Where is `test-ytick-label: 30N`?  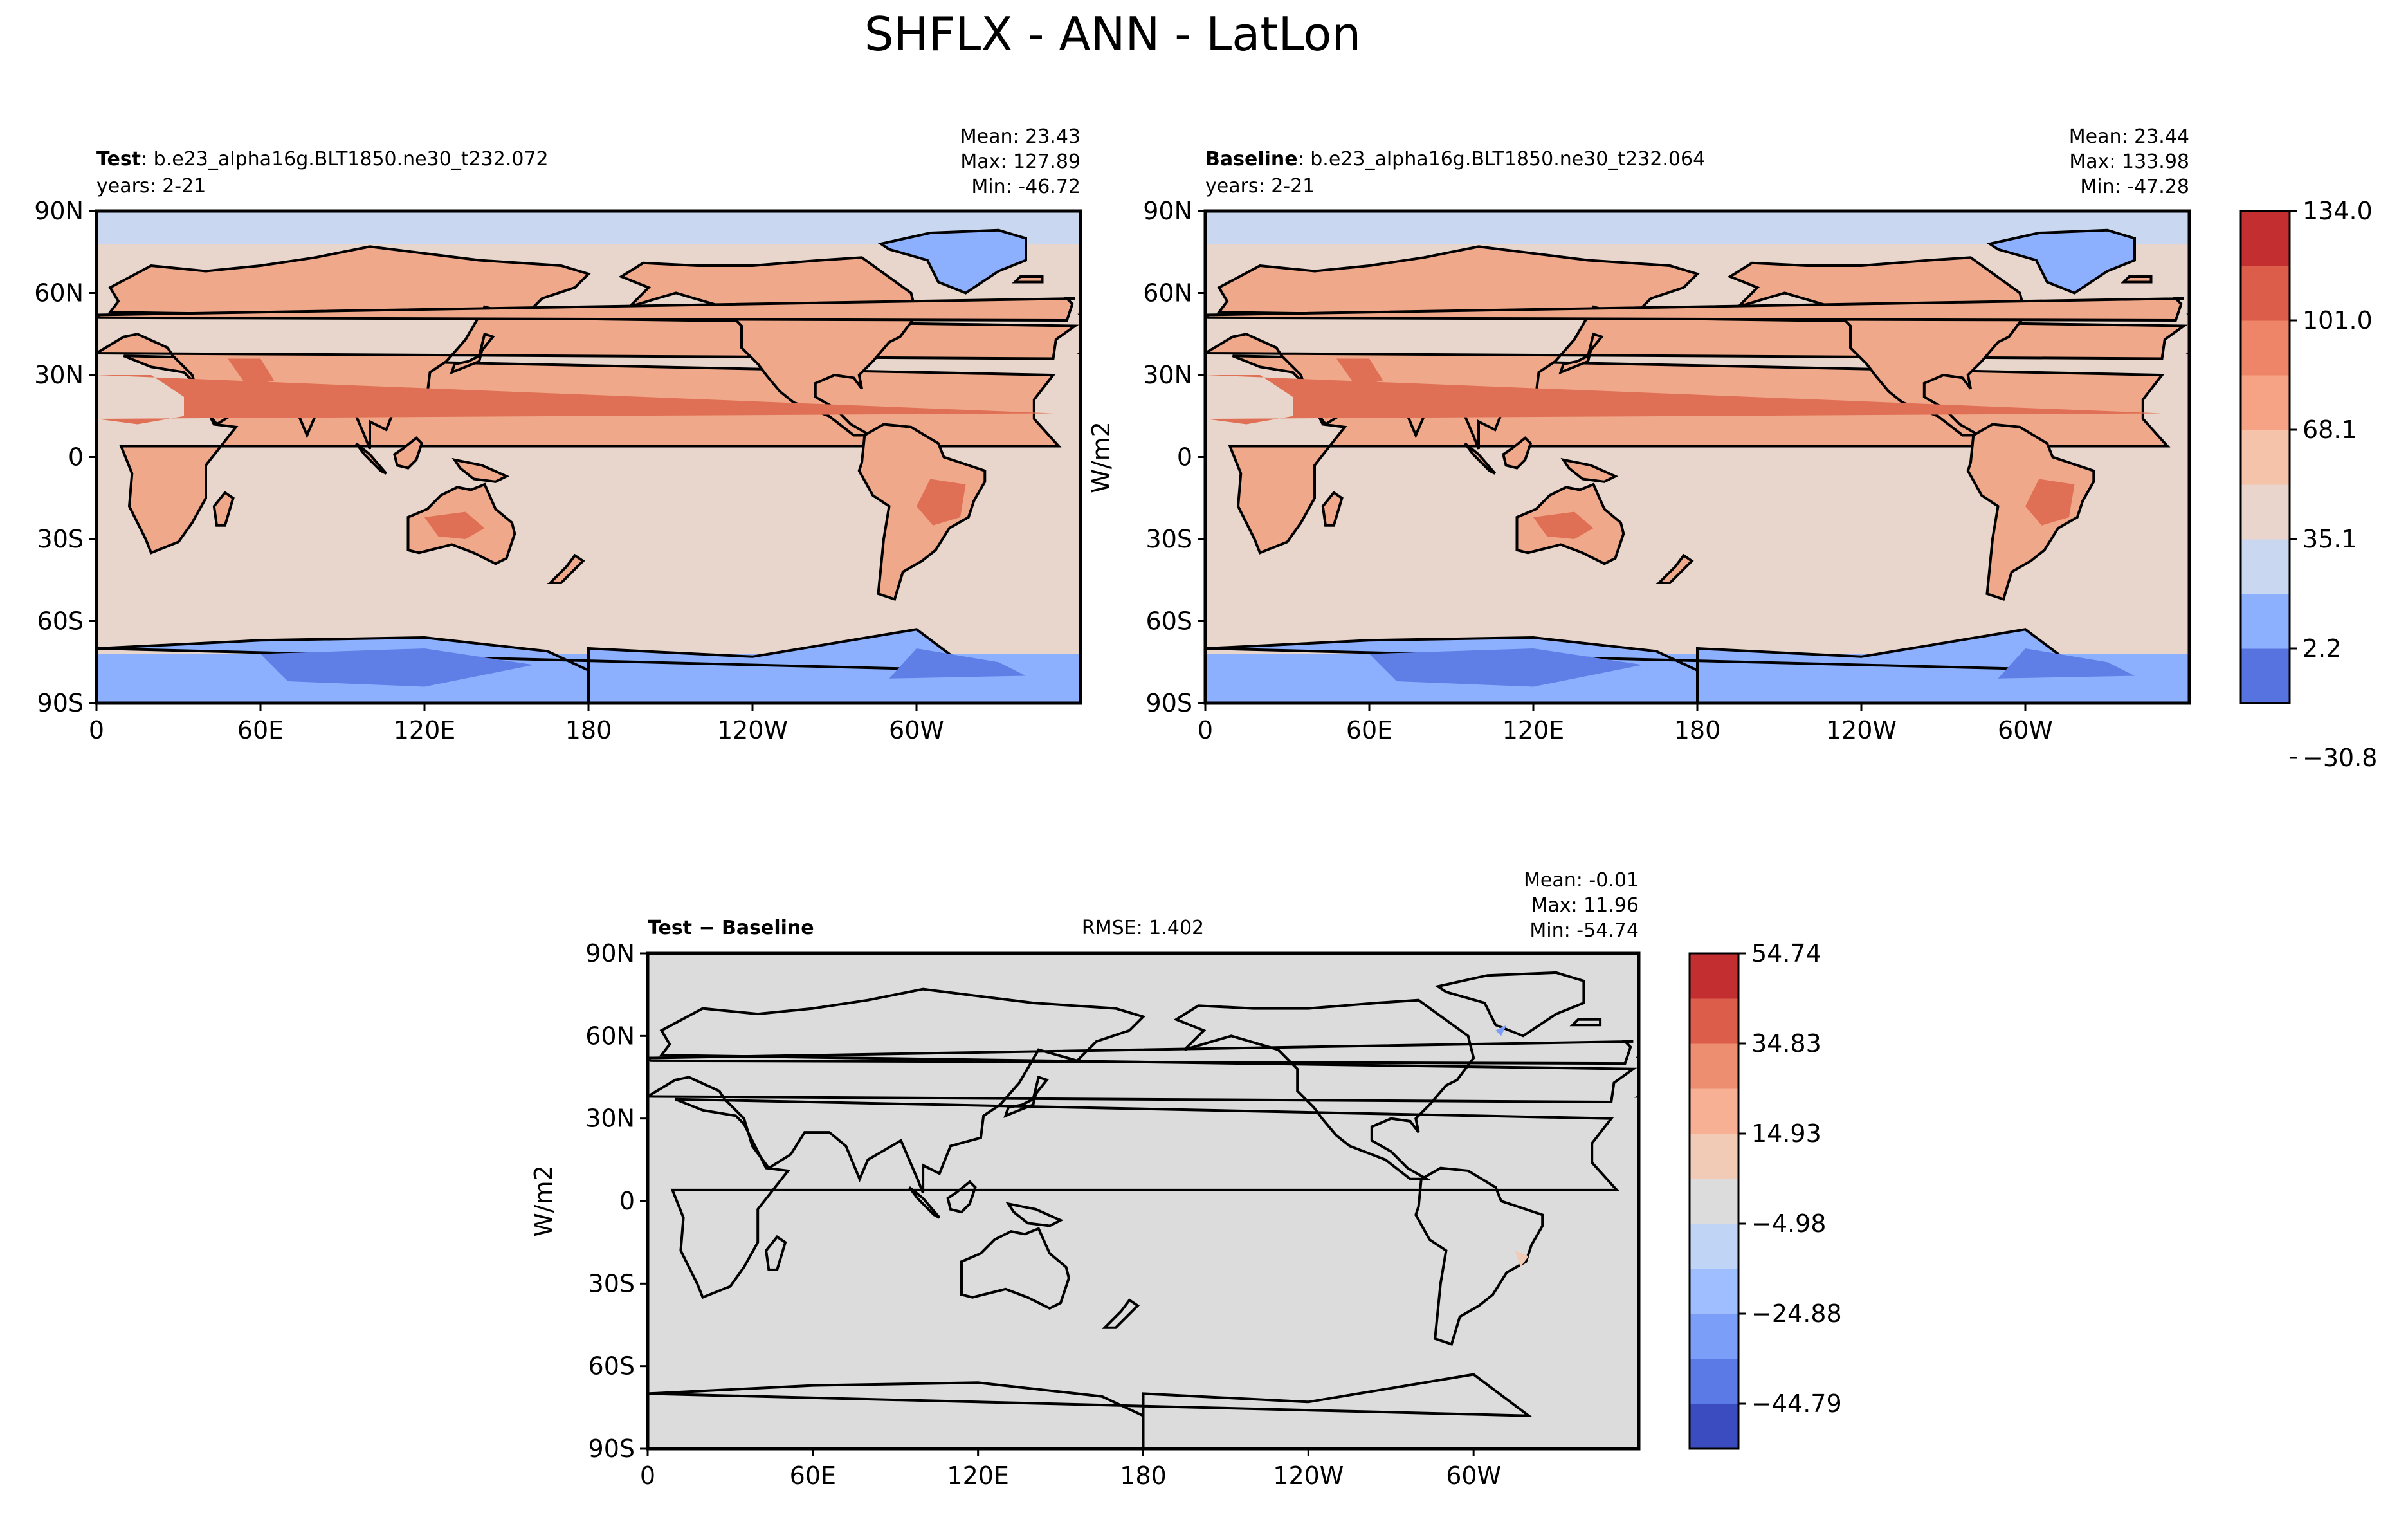
test-ytick-label: 30N is located at coordinates (59, 375).